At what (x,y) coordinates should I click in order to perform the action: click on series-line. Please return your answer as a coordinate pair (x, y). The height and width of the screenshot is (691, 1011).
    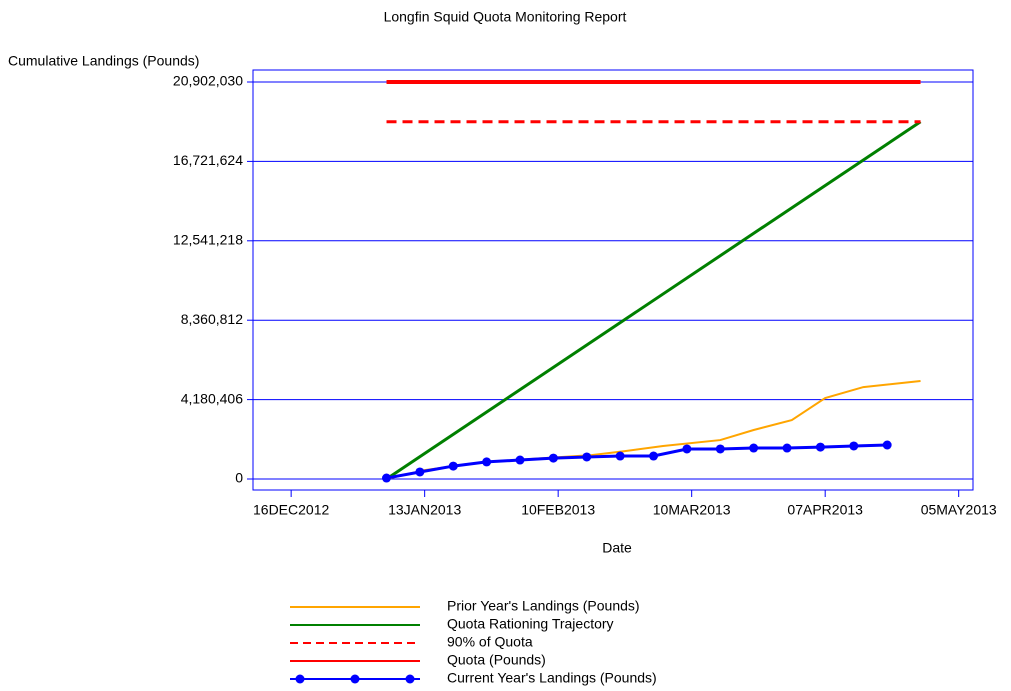
    Looking at the image, I should click on (637, 461).